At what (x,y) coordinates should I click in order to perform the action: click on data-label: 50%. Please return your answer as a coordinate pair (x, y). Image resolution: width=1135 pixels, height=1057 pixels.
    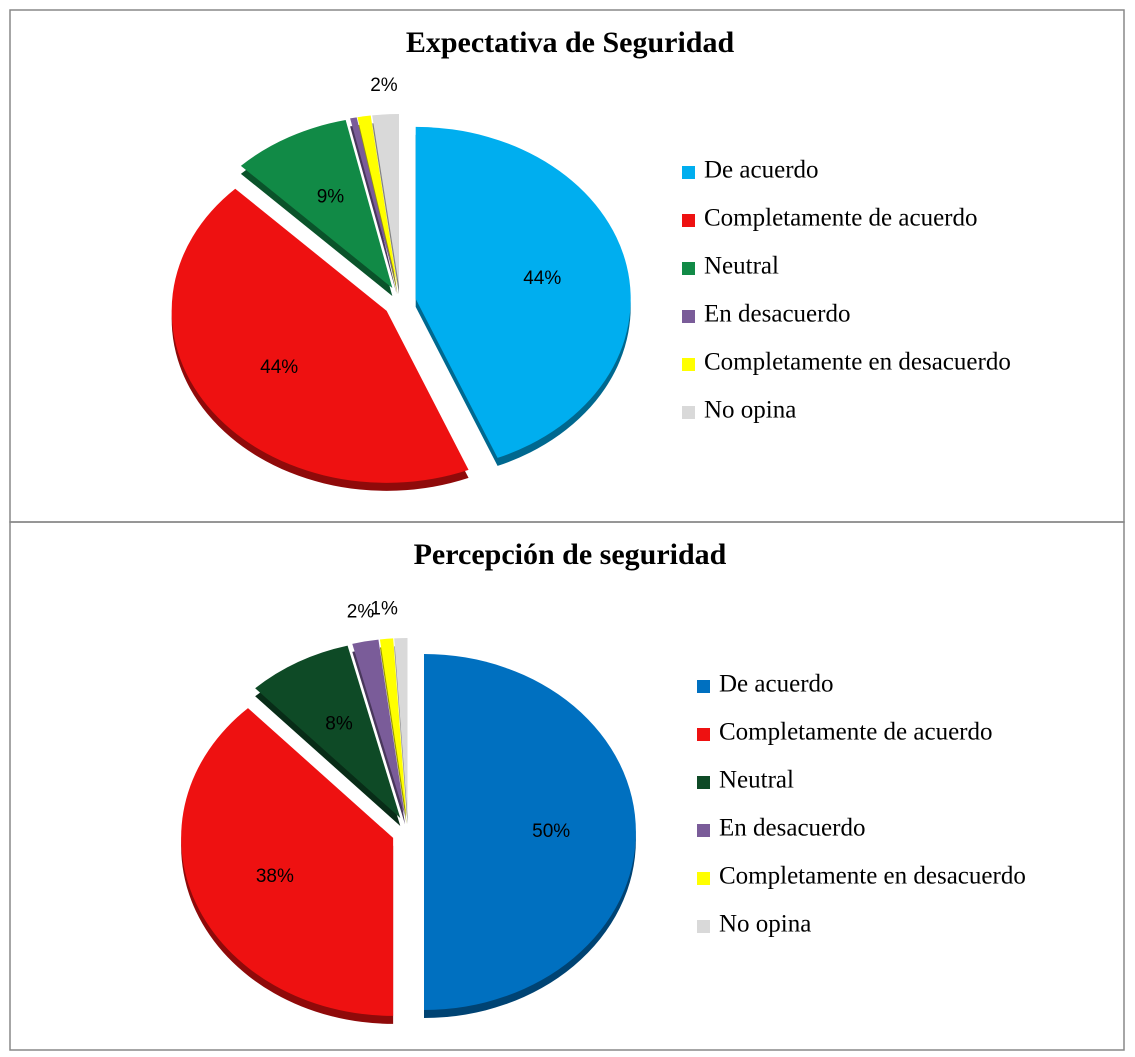
    Looking at the image, I should click on (551, 831).